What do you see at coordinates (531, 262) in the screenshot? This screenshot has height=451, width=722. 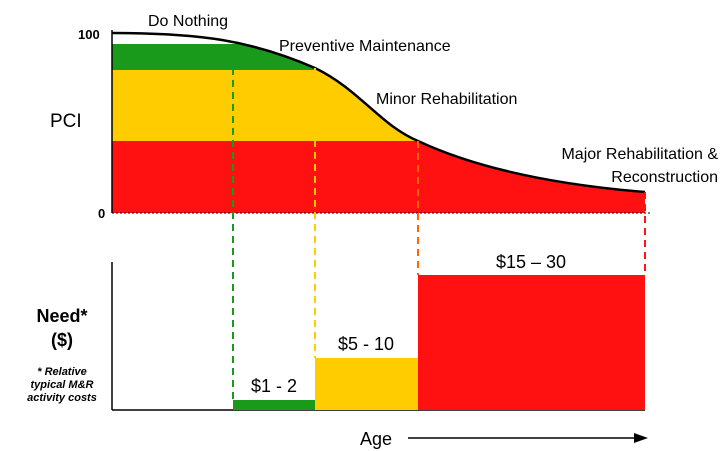 I see `cost-label: $15 – 30` at bounding box center [531, 262].